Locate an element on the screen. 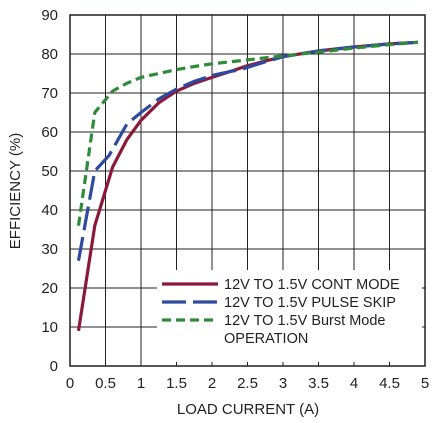 The height and width of the screenshot is (423, 432). y-tick-label: 90 is located at coordinates (49, 15).